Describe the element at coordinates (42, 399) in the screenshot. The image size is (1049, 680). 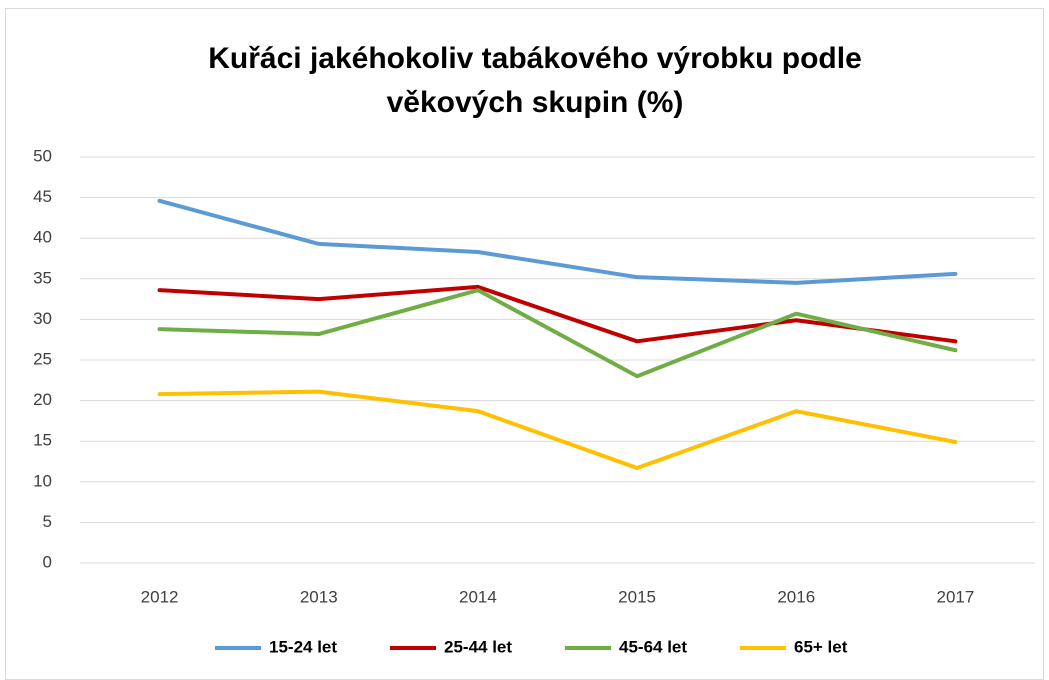
I see `y-tick-label: 20` at that location.